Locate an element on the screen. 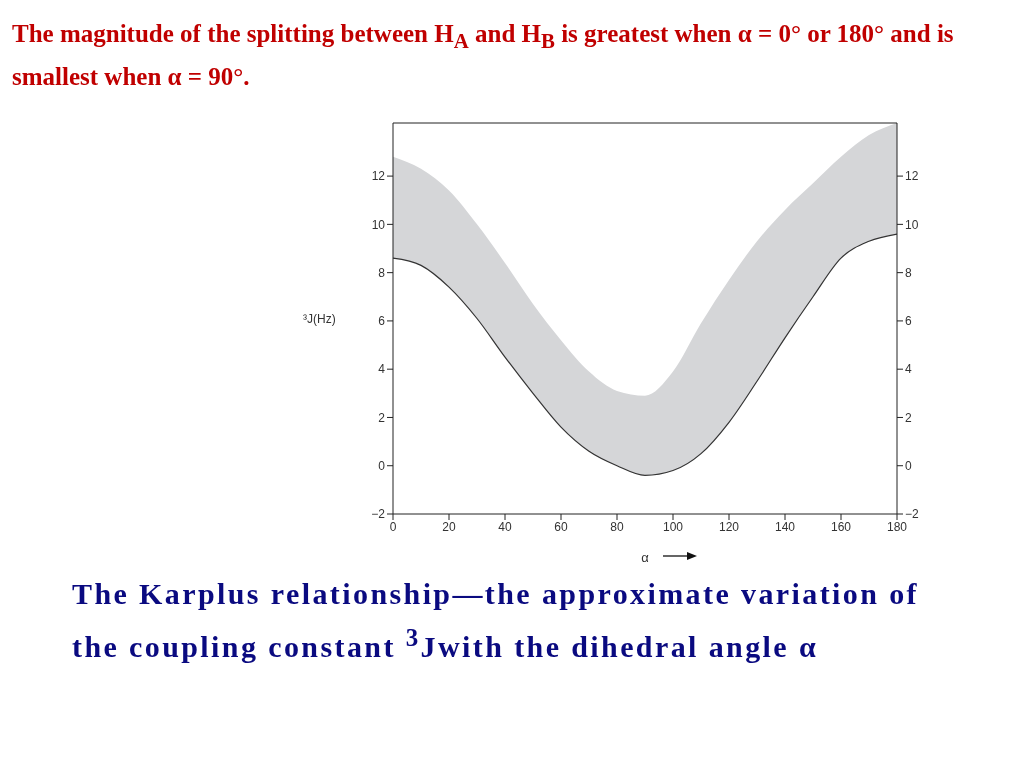 This screenshot has width=1024, height=768. x-tick-label: 60 is located at coordinates (561, 526).